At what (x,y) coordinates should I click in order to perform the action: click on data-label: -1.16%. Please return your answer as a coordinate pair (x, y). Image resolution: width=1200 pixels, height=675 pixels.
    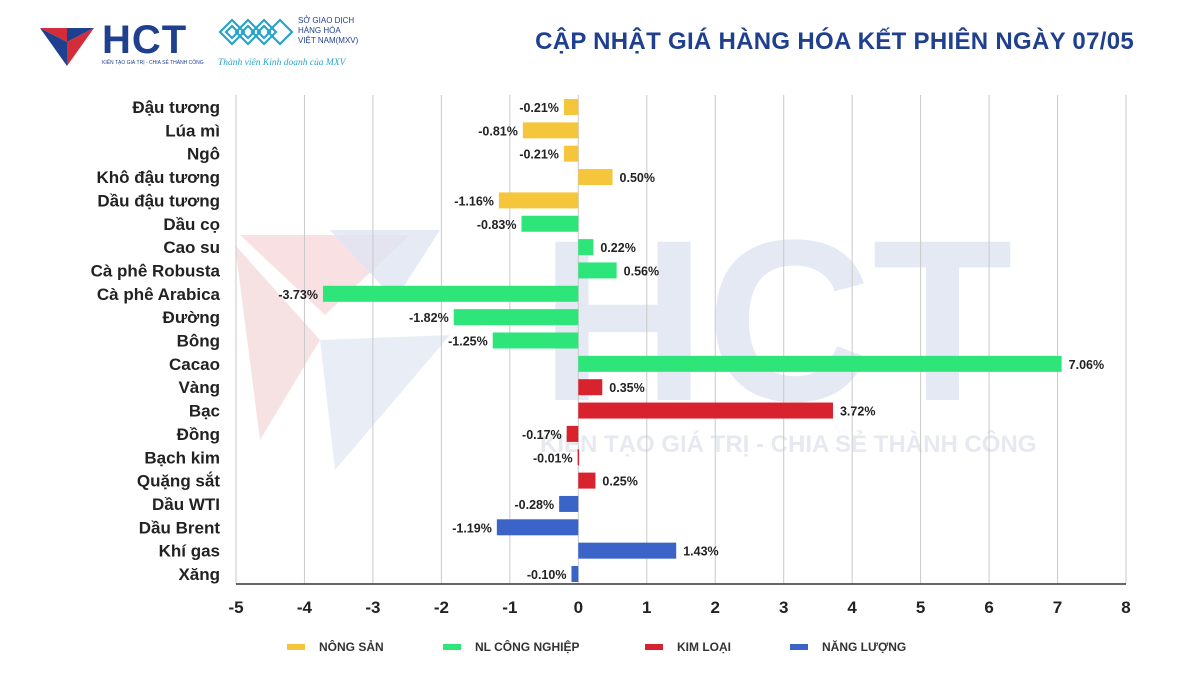
    Looking at the image, I should click on (474, 201).